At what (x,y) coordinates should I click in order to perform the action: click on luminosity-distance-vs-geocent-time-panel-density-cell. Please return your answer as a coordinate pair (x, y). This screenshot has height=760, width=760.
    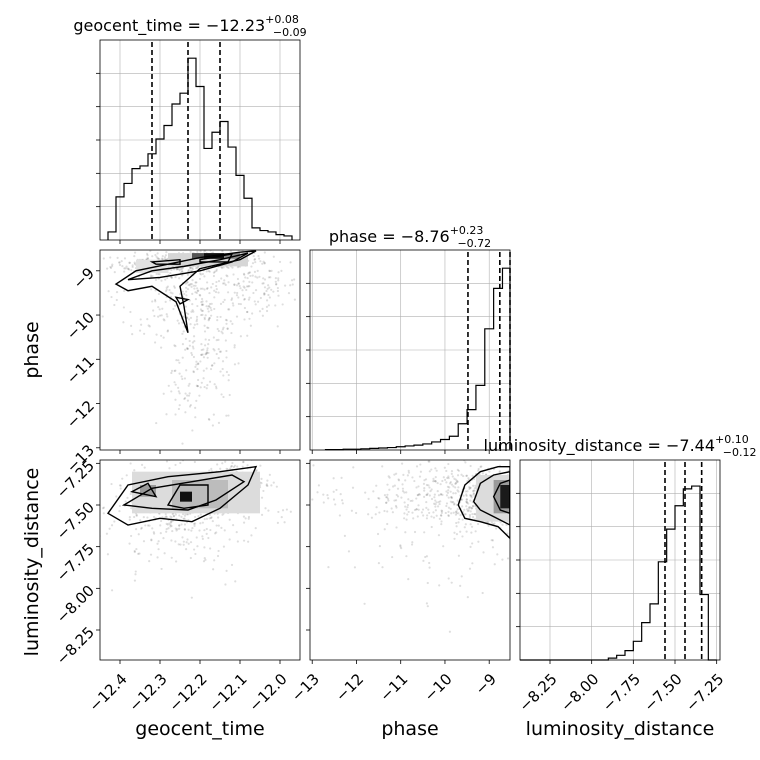
    Looking at the image, I should click on (186, 496).